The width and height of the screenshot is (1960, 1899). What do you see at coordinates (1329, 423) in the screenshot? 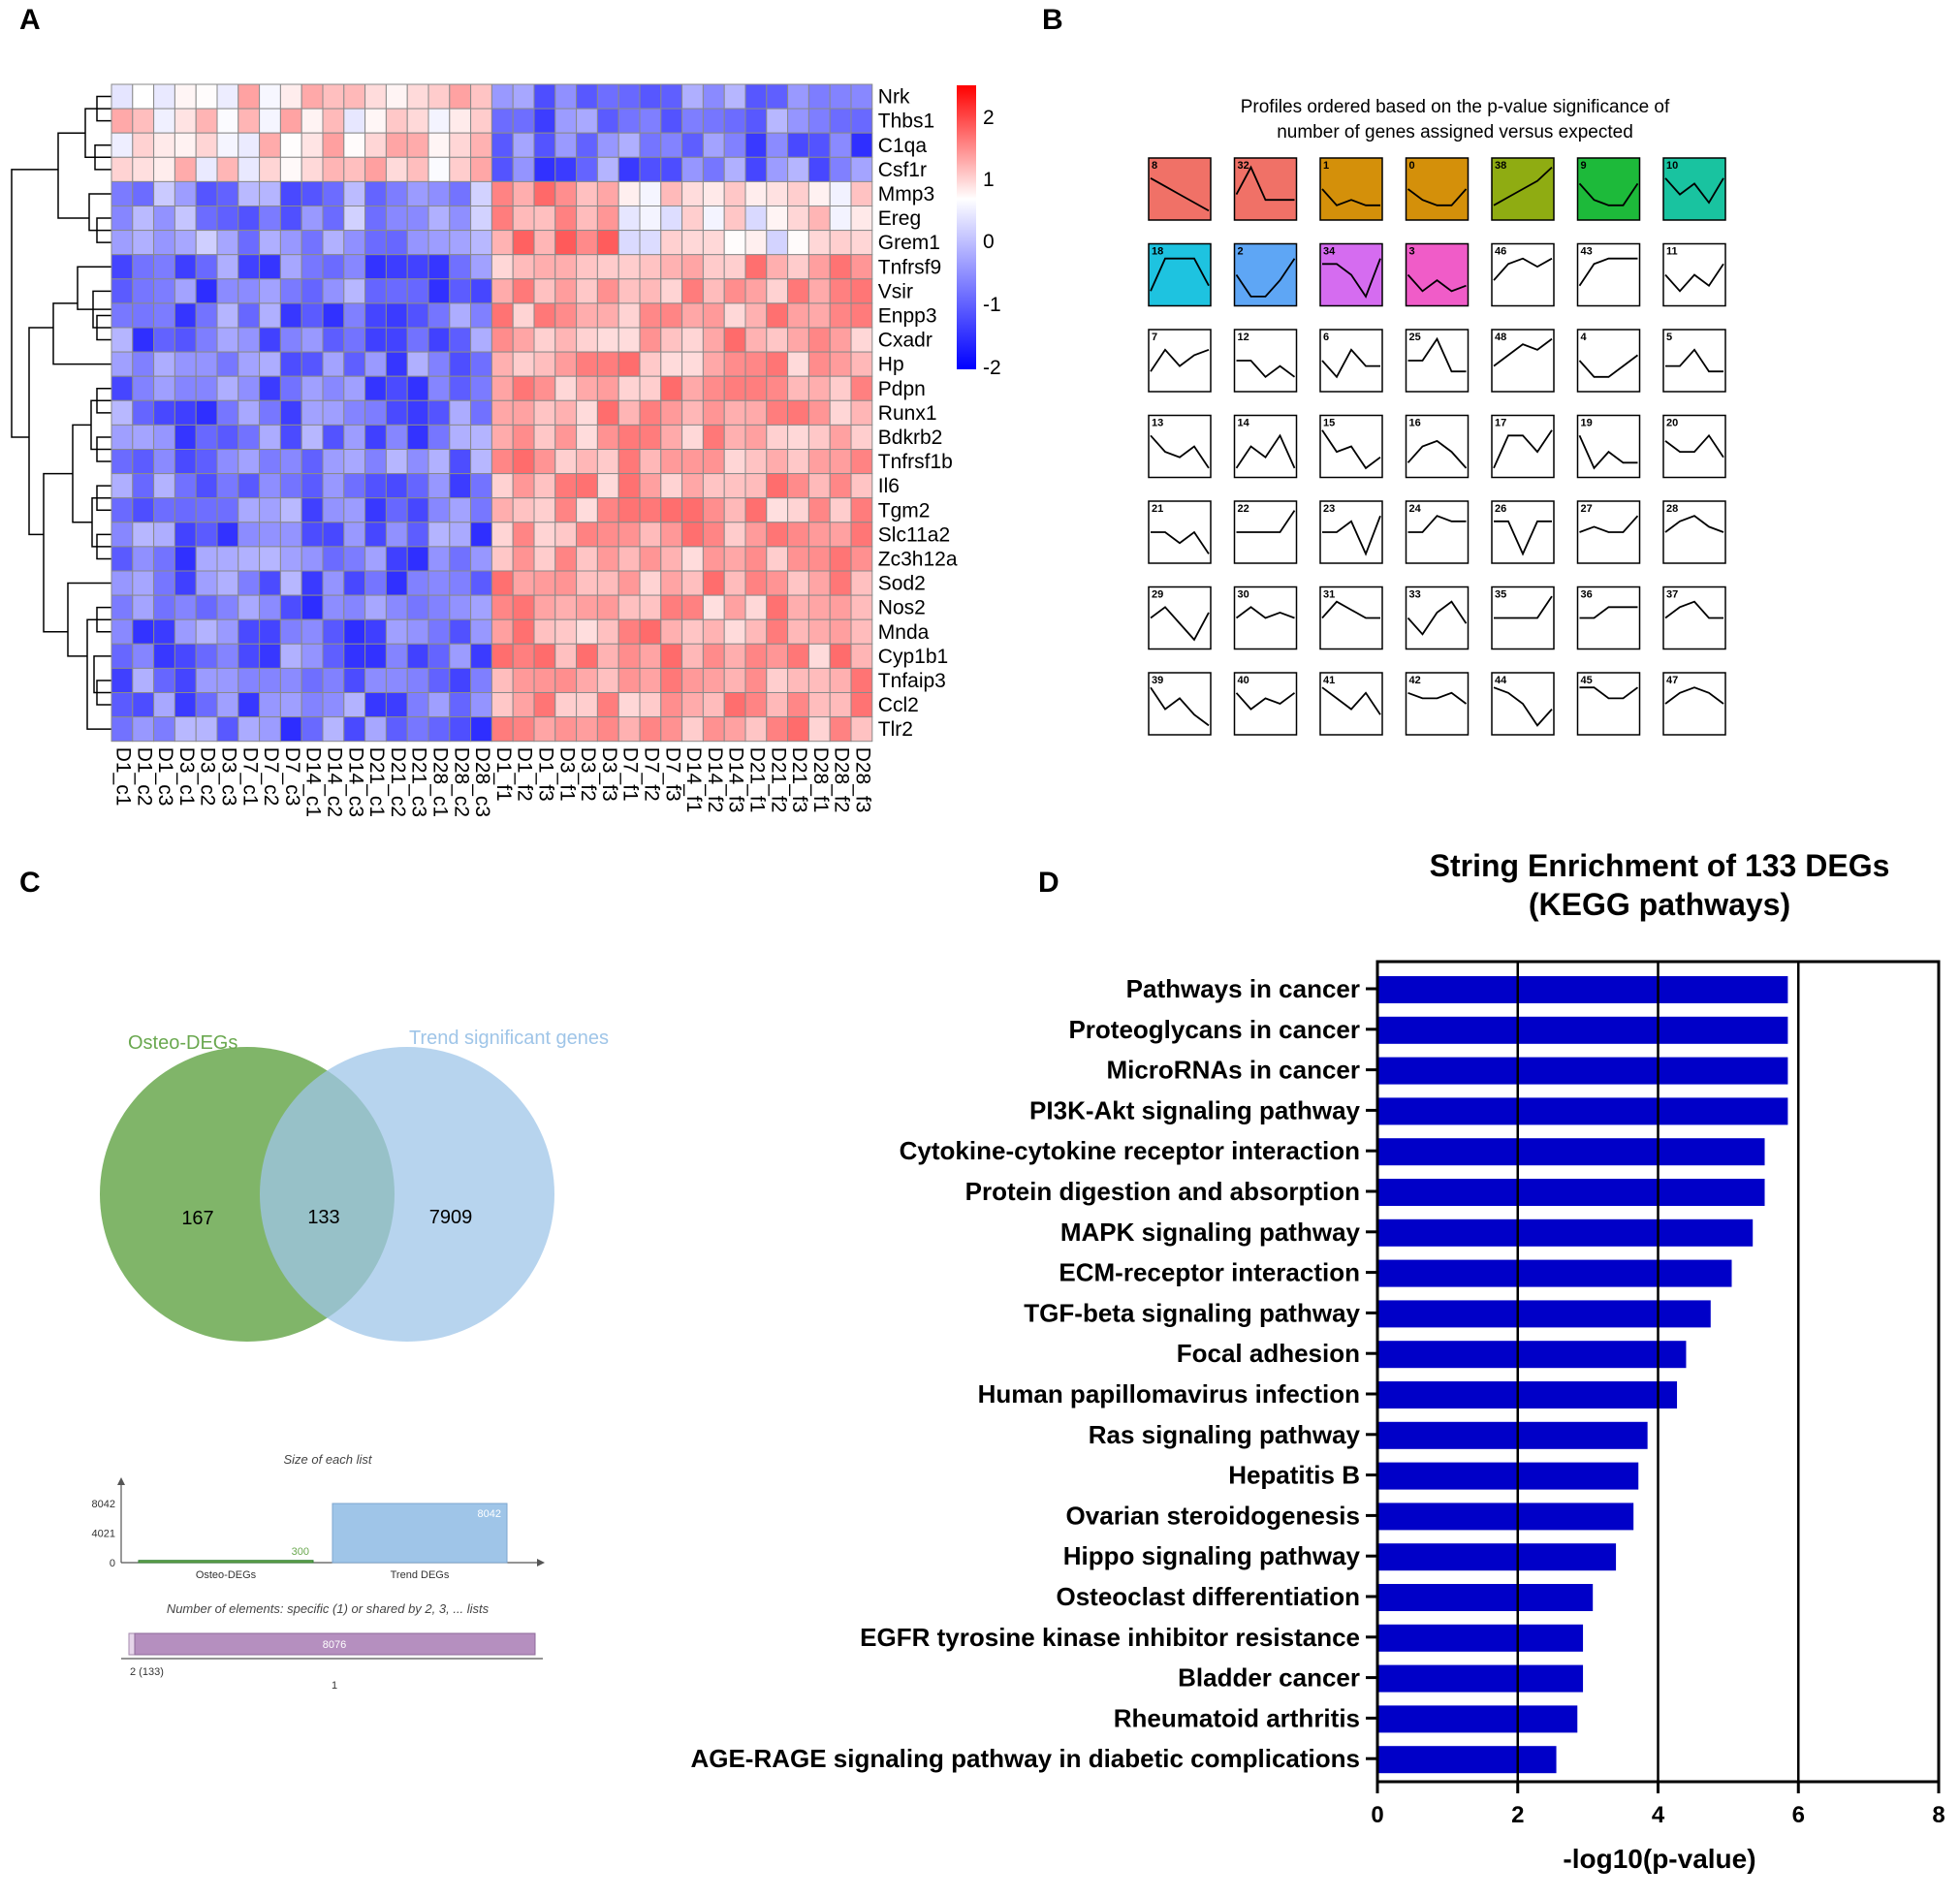
I see `profile-id: 15` at bounding box center [1329, 423].